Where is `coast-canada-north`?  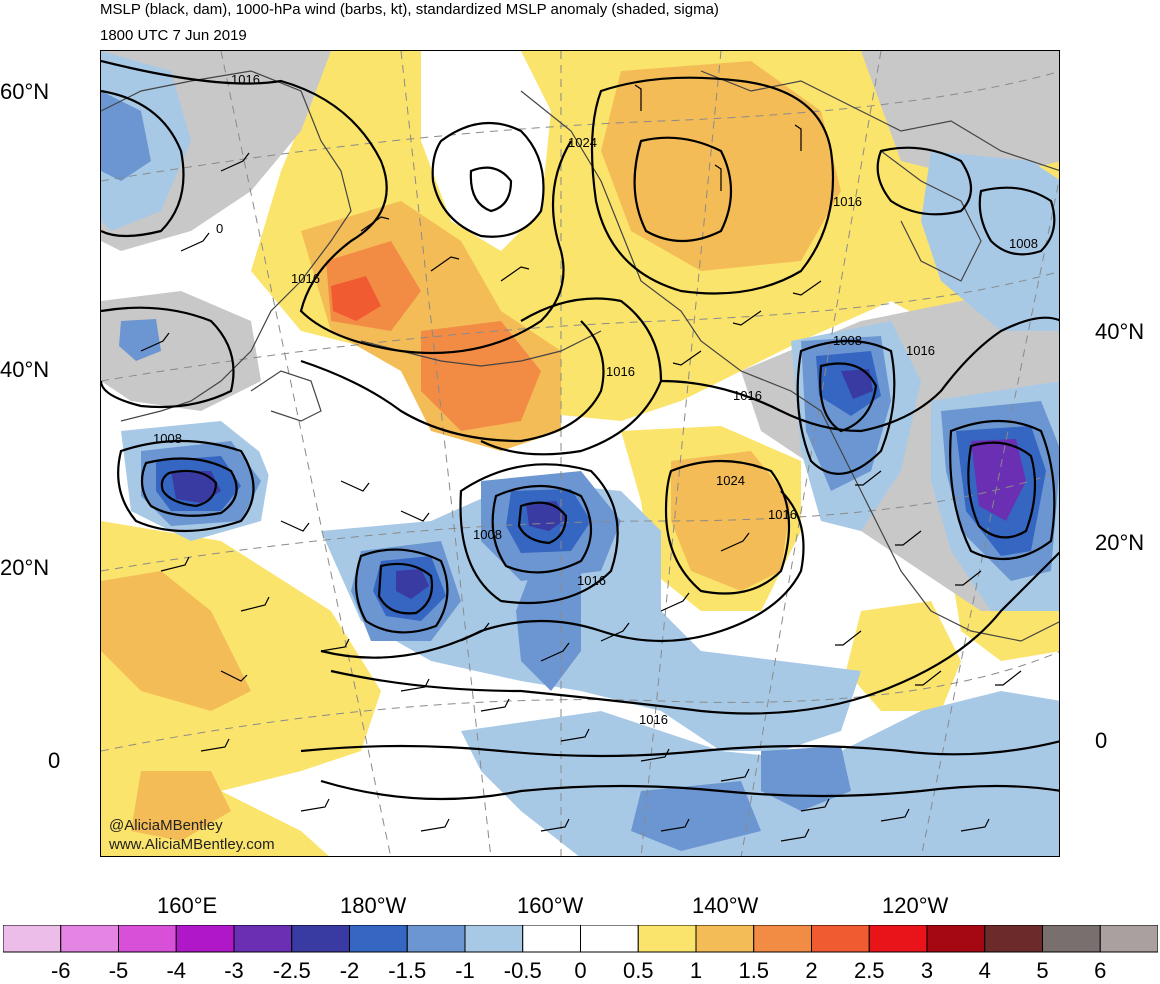 coast-canada-north is located at coordinates (879, 120).